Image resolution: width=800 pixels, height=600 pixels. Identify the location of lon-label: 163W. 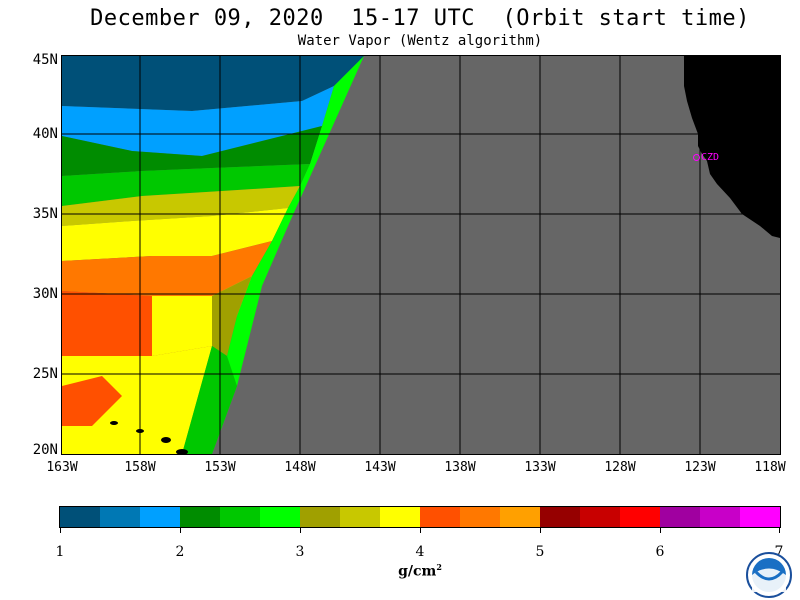
(62, 467).